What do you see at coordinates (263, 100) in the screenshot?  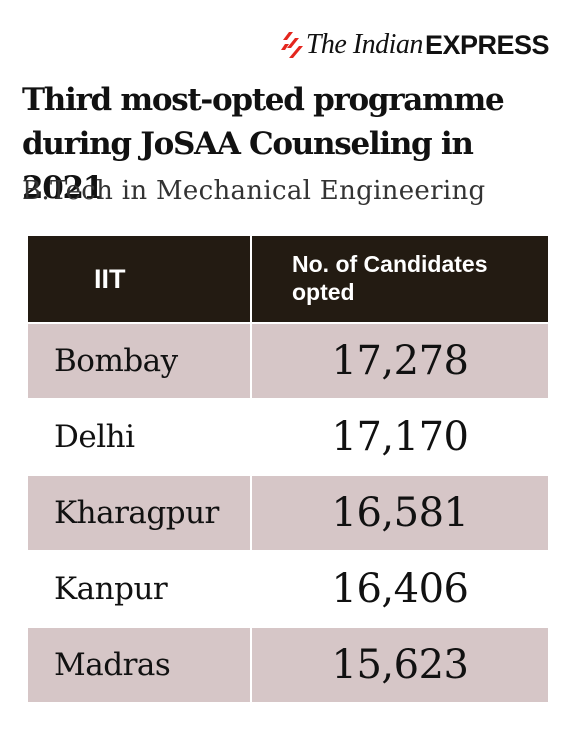 I see `chart-title-line-1: Third most-opted programme` at bounding box center [263, 100].